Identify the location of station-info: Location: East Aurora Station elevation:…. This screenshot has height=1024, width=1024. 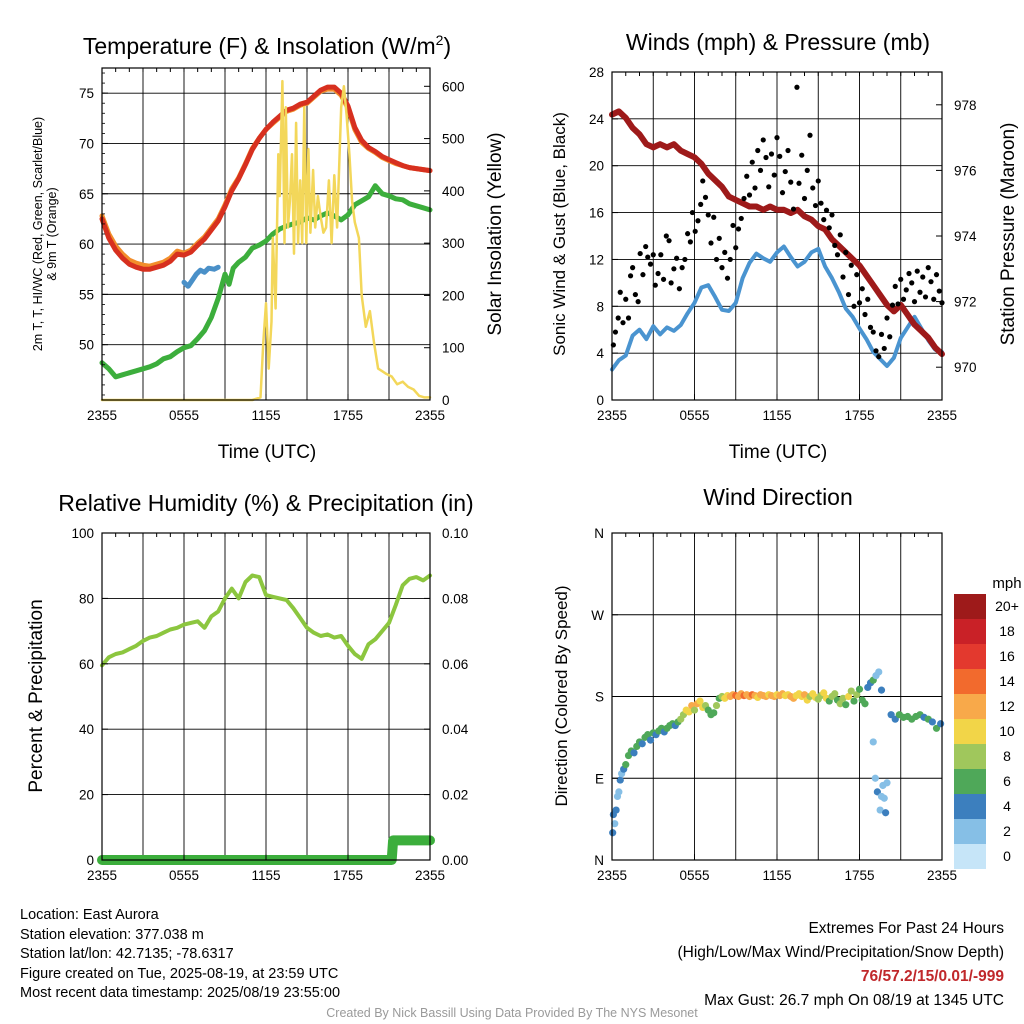
(180, 955).